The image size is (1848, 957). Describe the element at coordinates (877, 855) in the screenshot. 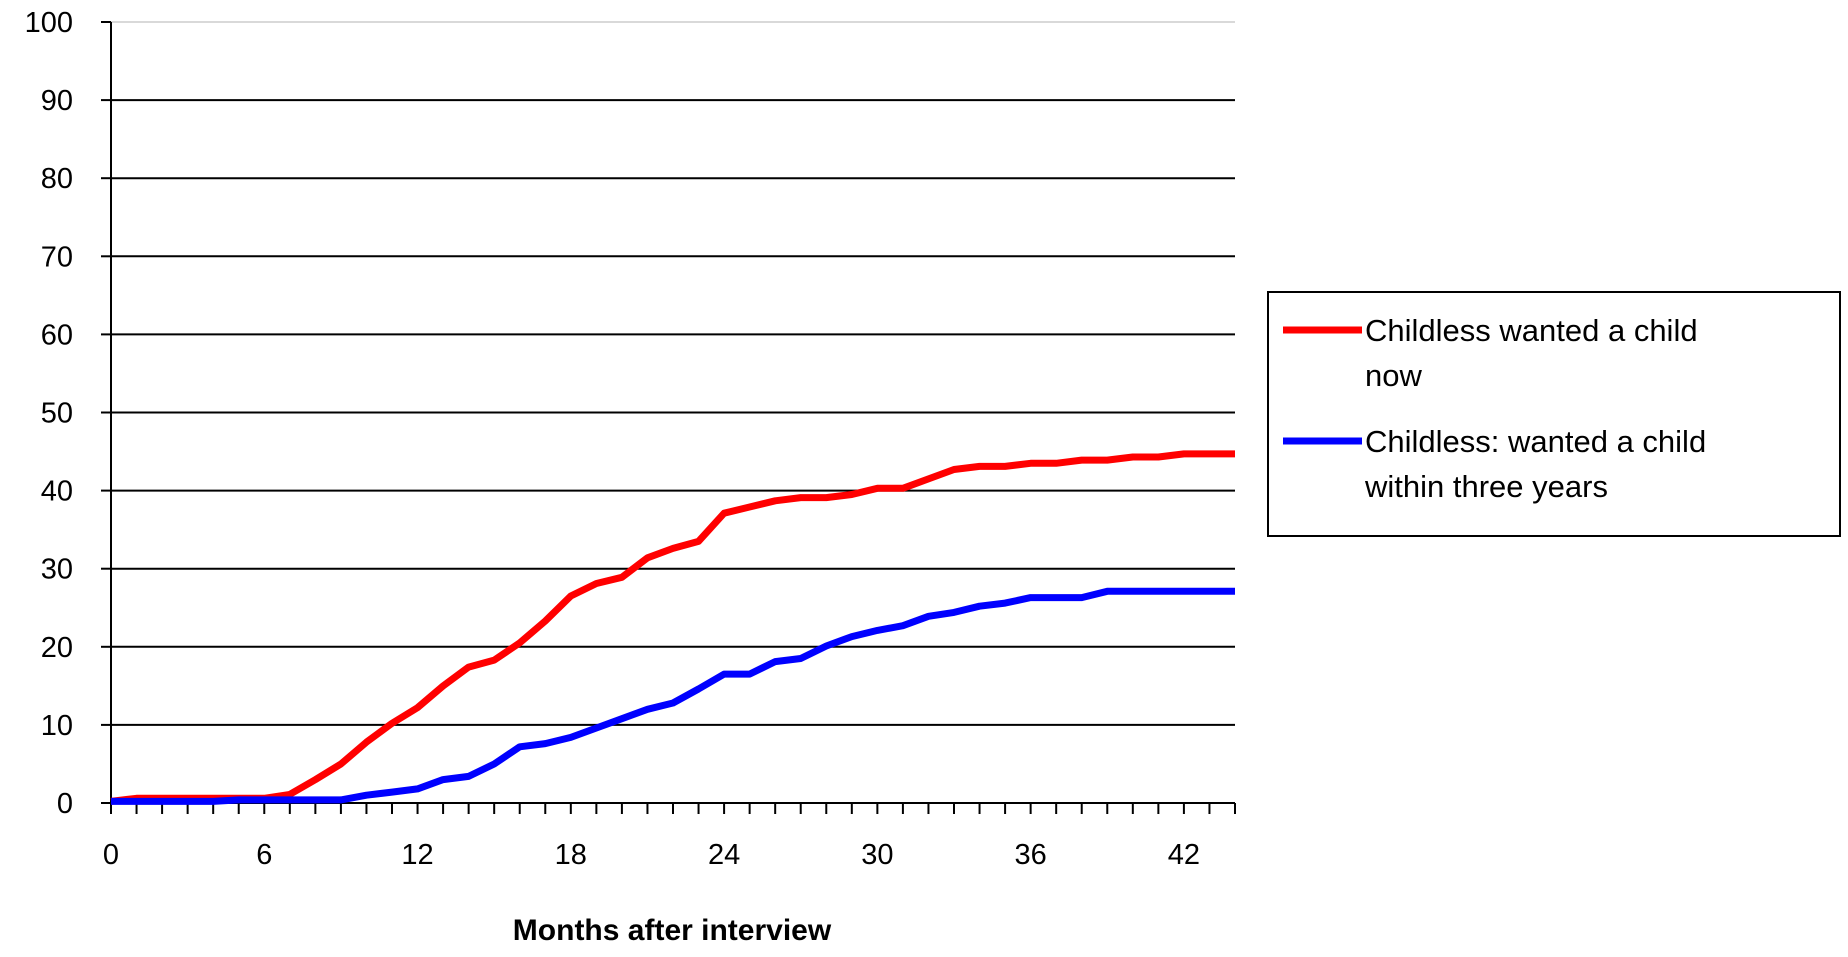

I see `x-tick-label-30: 30` at that location.